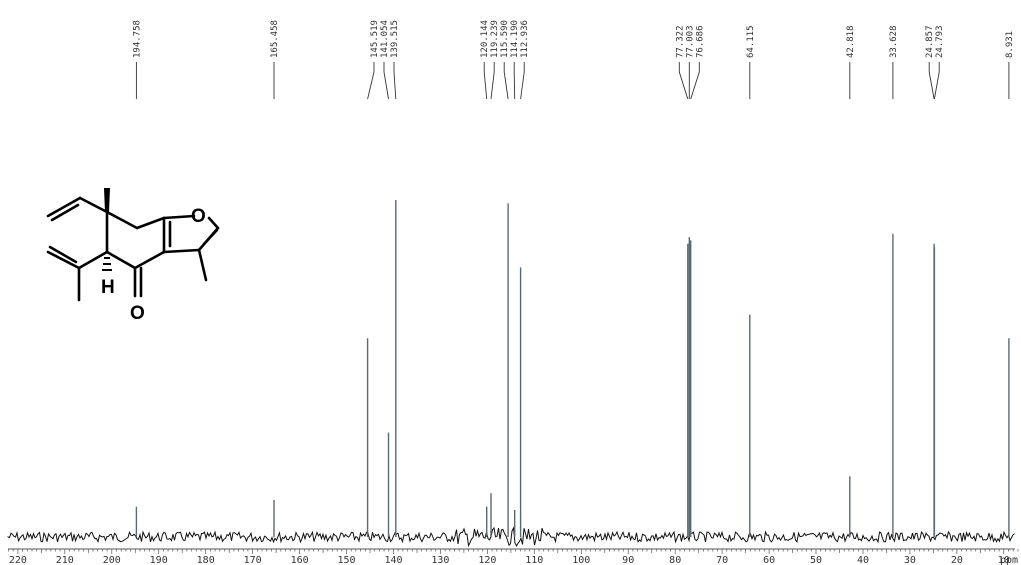  What do you see at coordinates (375, 39) in the screenshot?
I see `peak-label-145.519: 145.519` at bounding box center [375, 39].